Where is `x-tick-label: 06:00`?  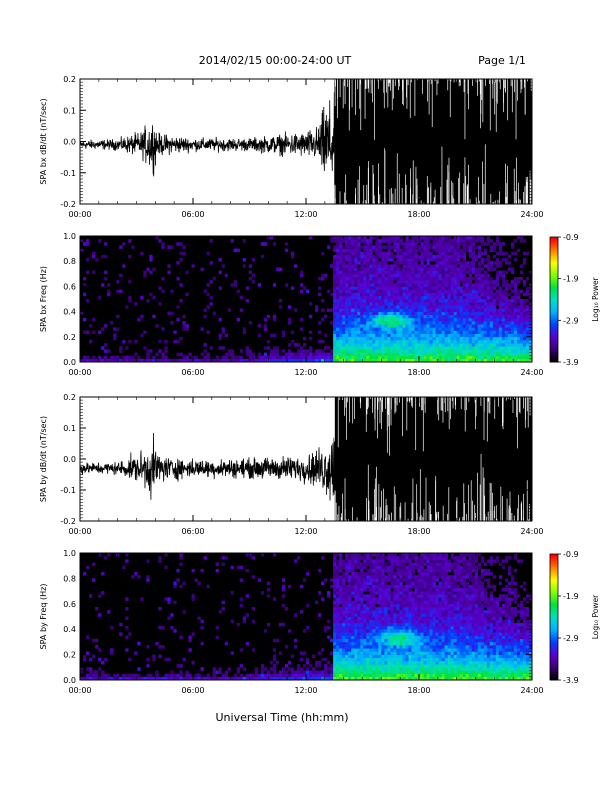
x-tick-label: 06:00 is located at coordinates (192, 531).